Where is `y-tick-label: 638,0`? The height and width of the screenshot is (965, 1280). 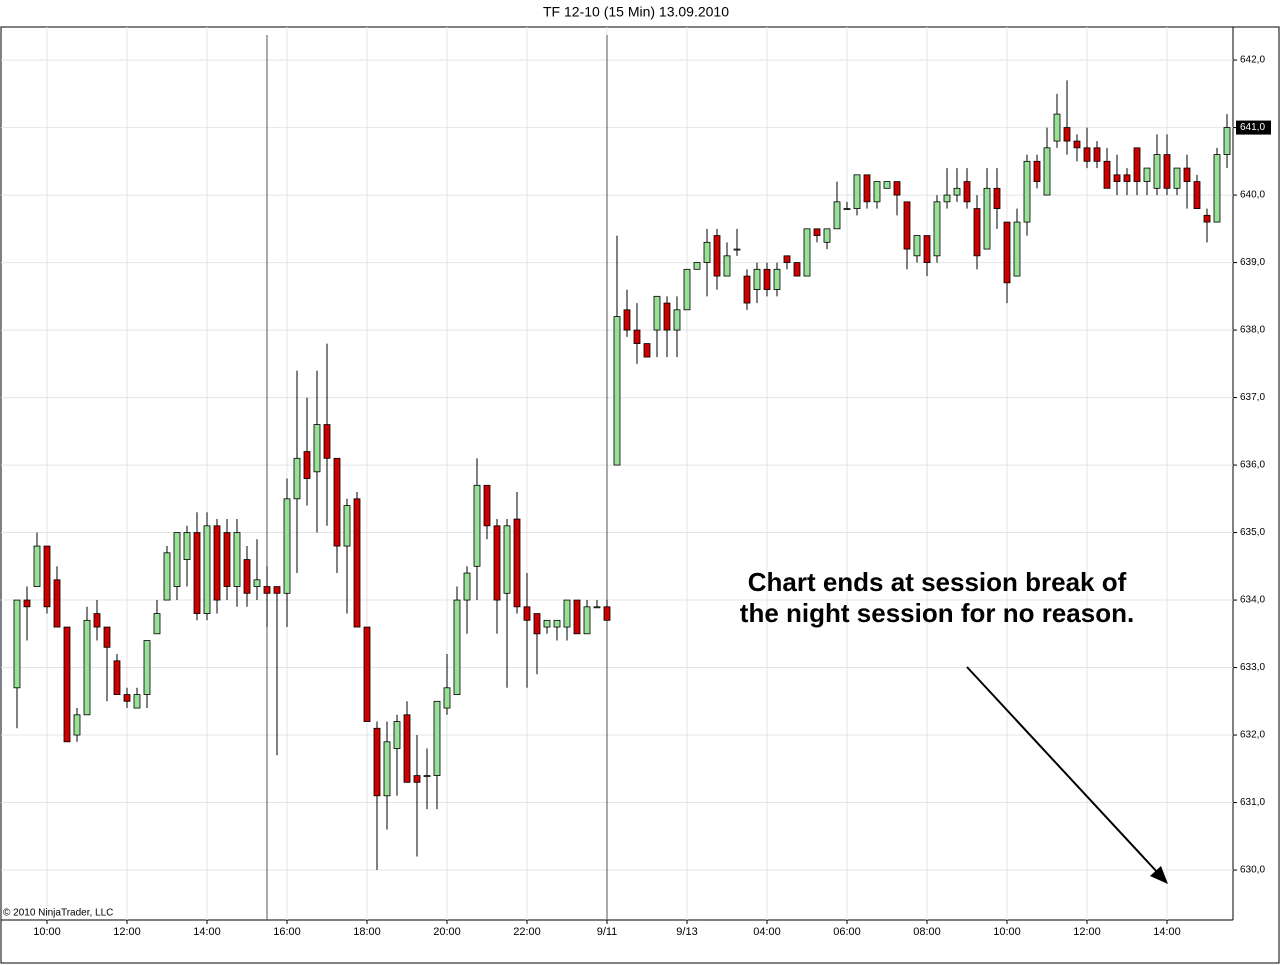 y-tick-label: 638,0 is located at coordinates (1252, 330).